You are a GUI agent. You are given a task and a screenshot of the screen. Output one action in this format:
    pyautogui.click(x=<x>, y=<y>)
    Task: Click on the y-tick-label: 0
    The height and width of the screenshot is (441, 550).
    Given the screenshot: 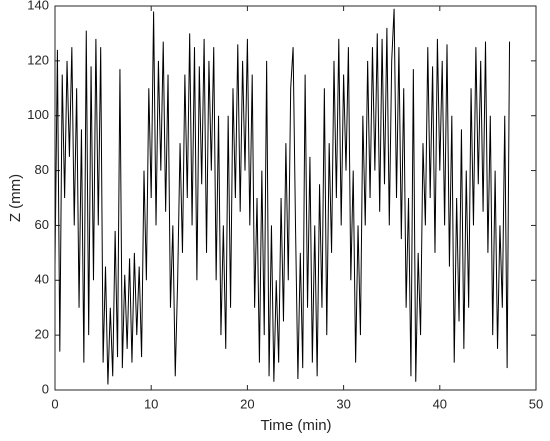 What is the action you would take?
    pyautogui.click(x=45, y=388)
    